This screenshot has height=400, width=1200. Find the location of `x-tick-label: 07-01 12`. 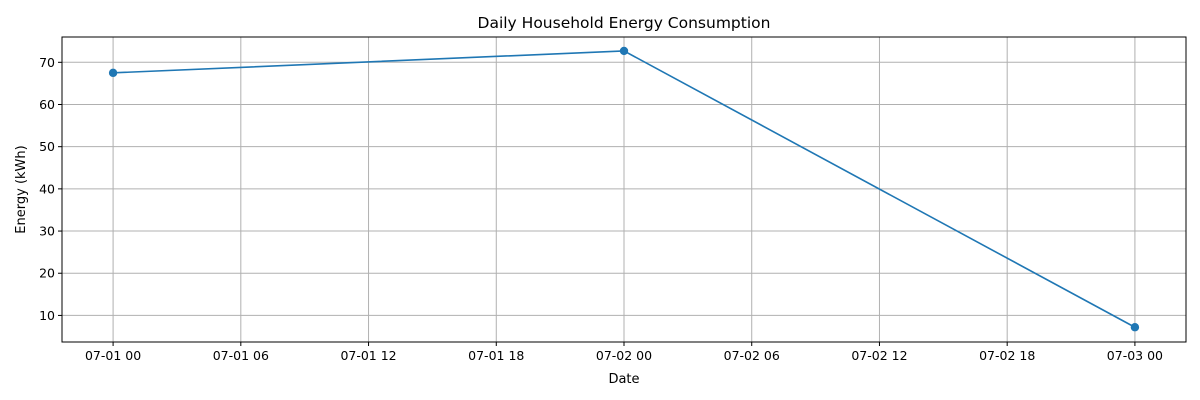

x-tick-label: 07-01 12 is located at coordinates (368, 355).